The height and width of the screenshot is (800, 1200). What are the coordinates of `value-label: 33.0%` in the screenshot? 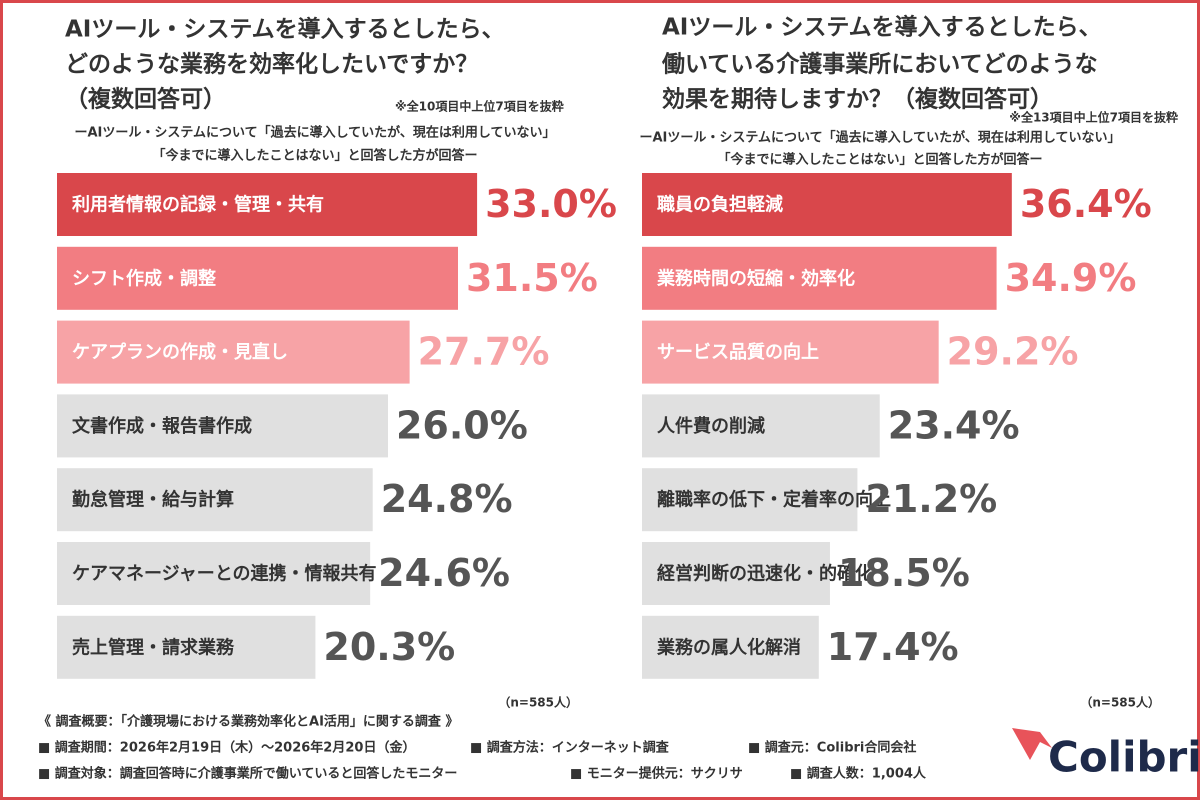 It's located at (551, 204).